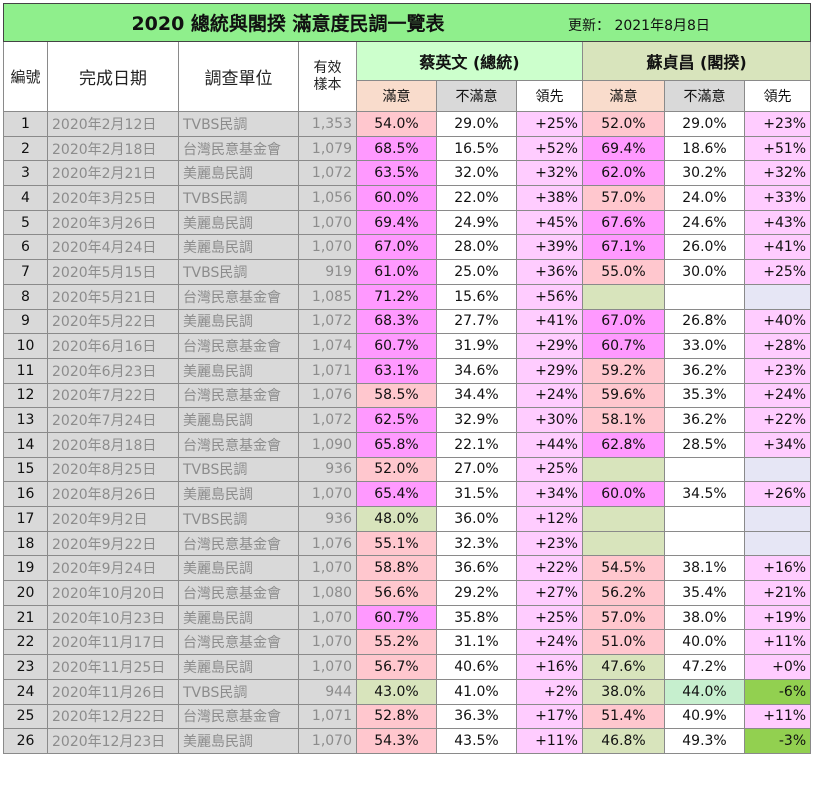 The height and width of the screenshot is (797, 817). I want to click on cell-sample: 1,071, so click(327, 716).